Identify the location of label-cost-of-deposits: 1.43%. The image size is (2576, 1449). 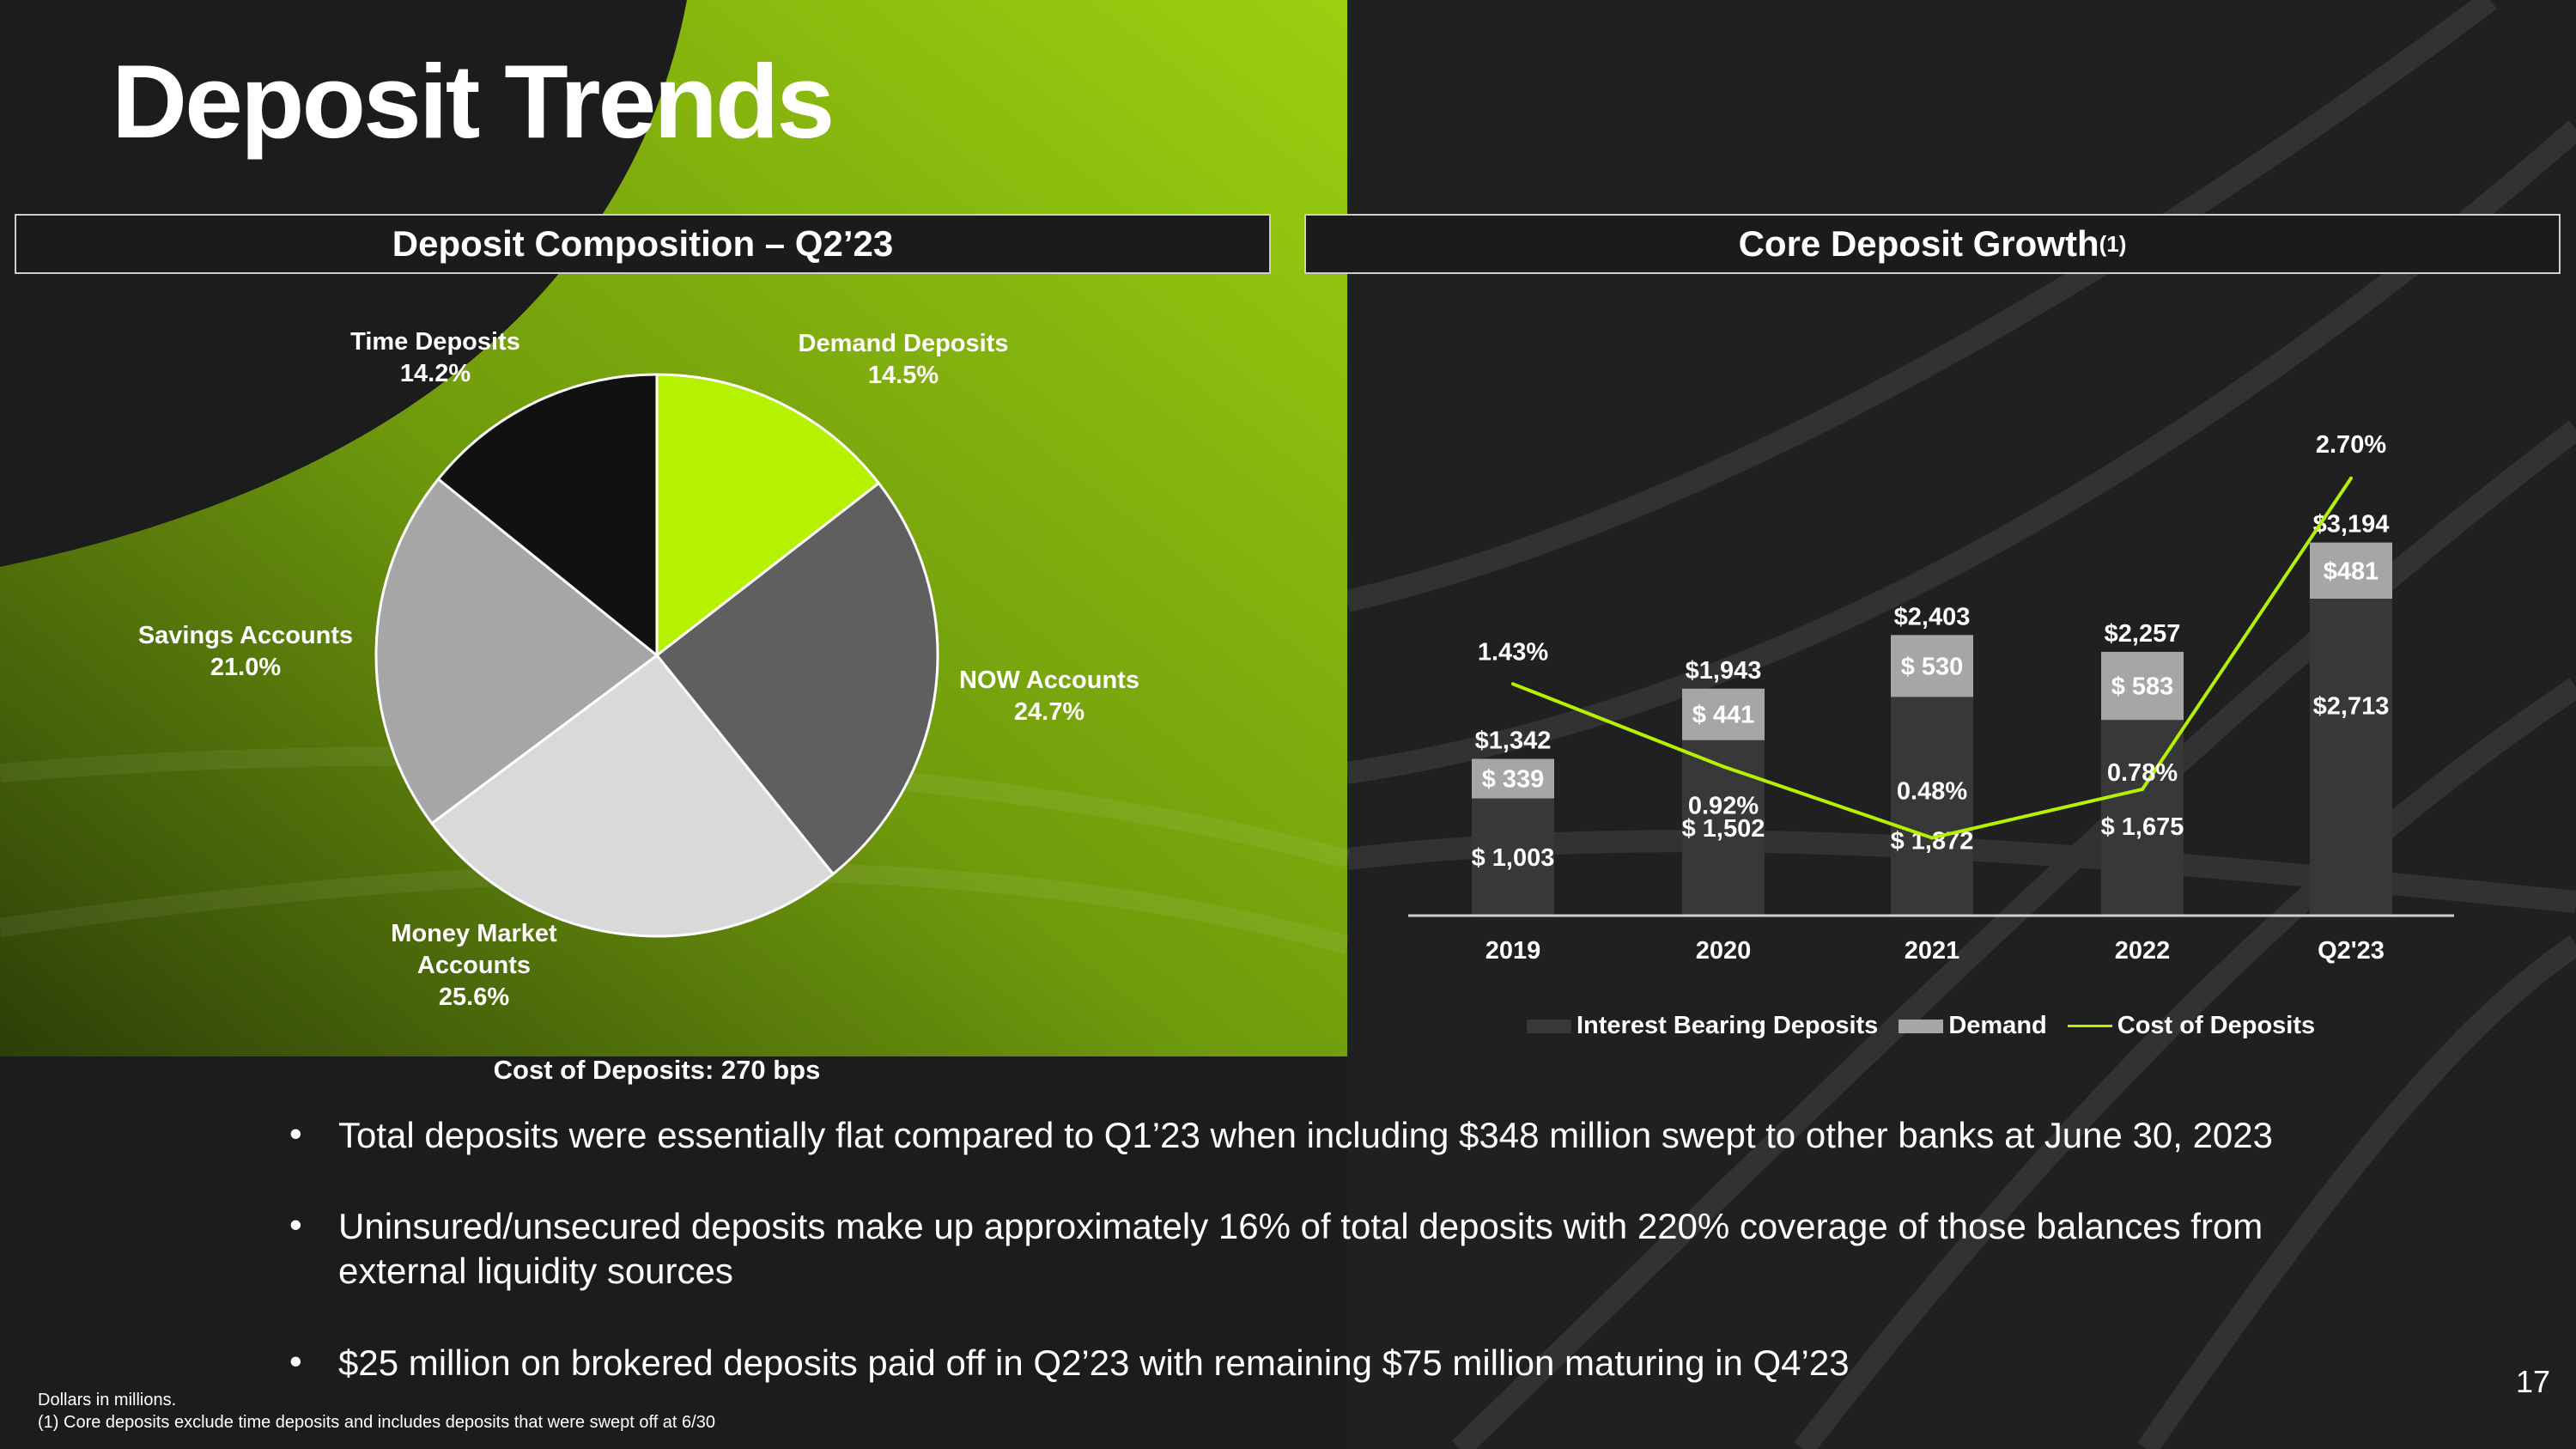
(1513, 652).